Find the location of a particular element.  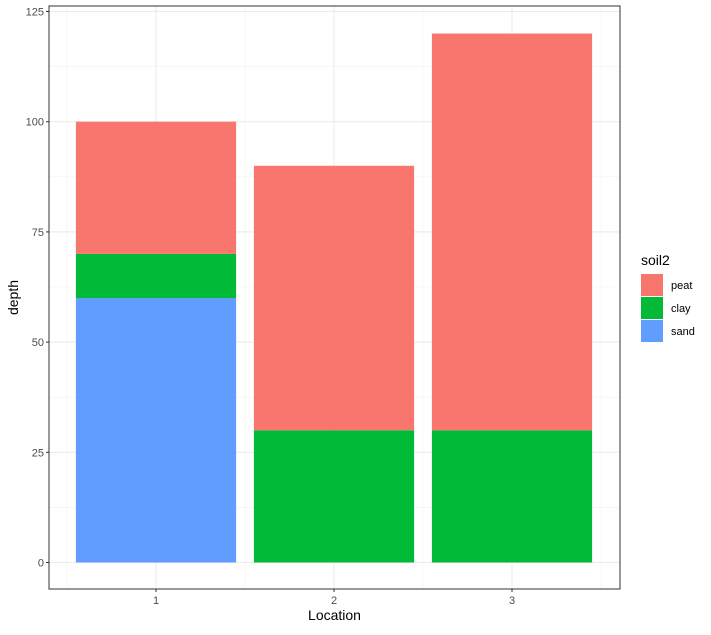

legend-label-clay: clay is located at coordinates (681, 309).